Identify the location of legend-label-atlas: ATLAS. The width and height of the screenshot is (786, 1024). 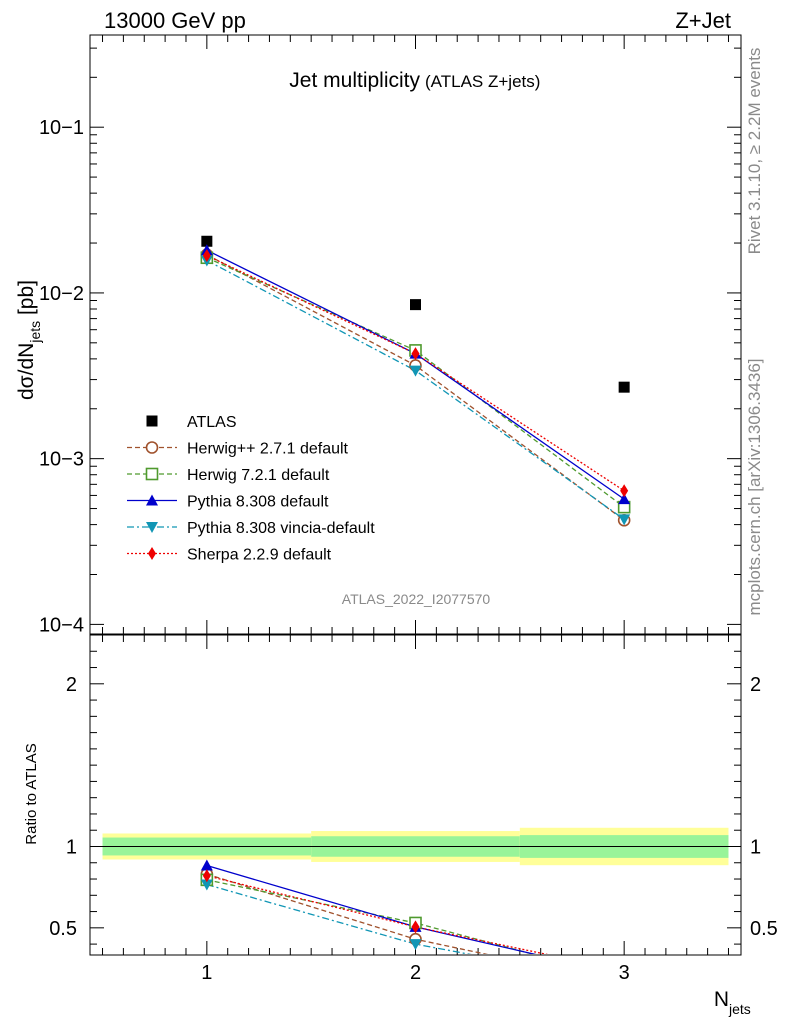
(212, 422).